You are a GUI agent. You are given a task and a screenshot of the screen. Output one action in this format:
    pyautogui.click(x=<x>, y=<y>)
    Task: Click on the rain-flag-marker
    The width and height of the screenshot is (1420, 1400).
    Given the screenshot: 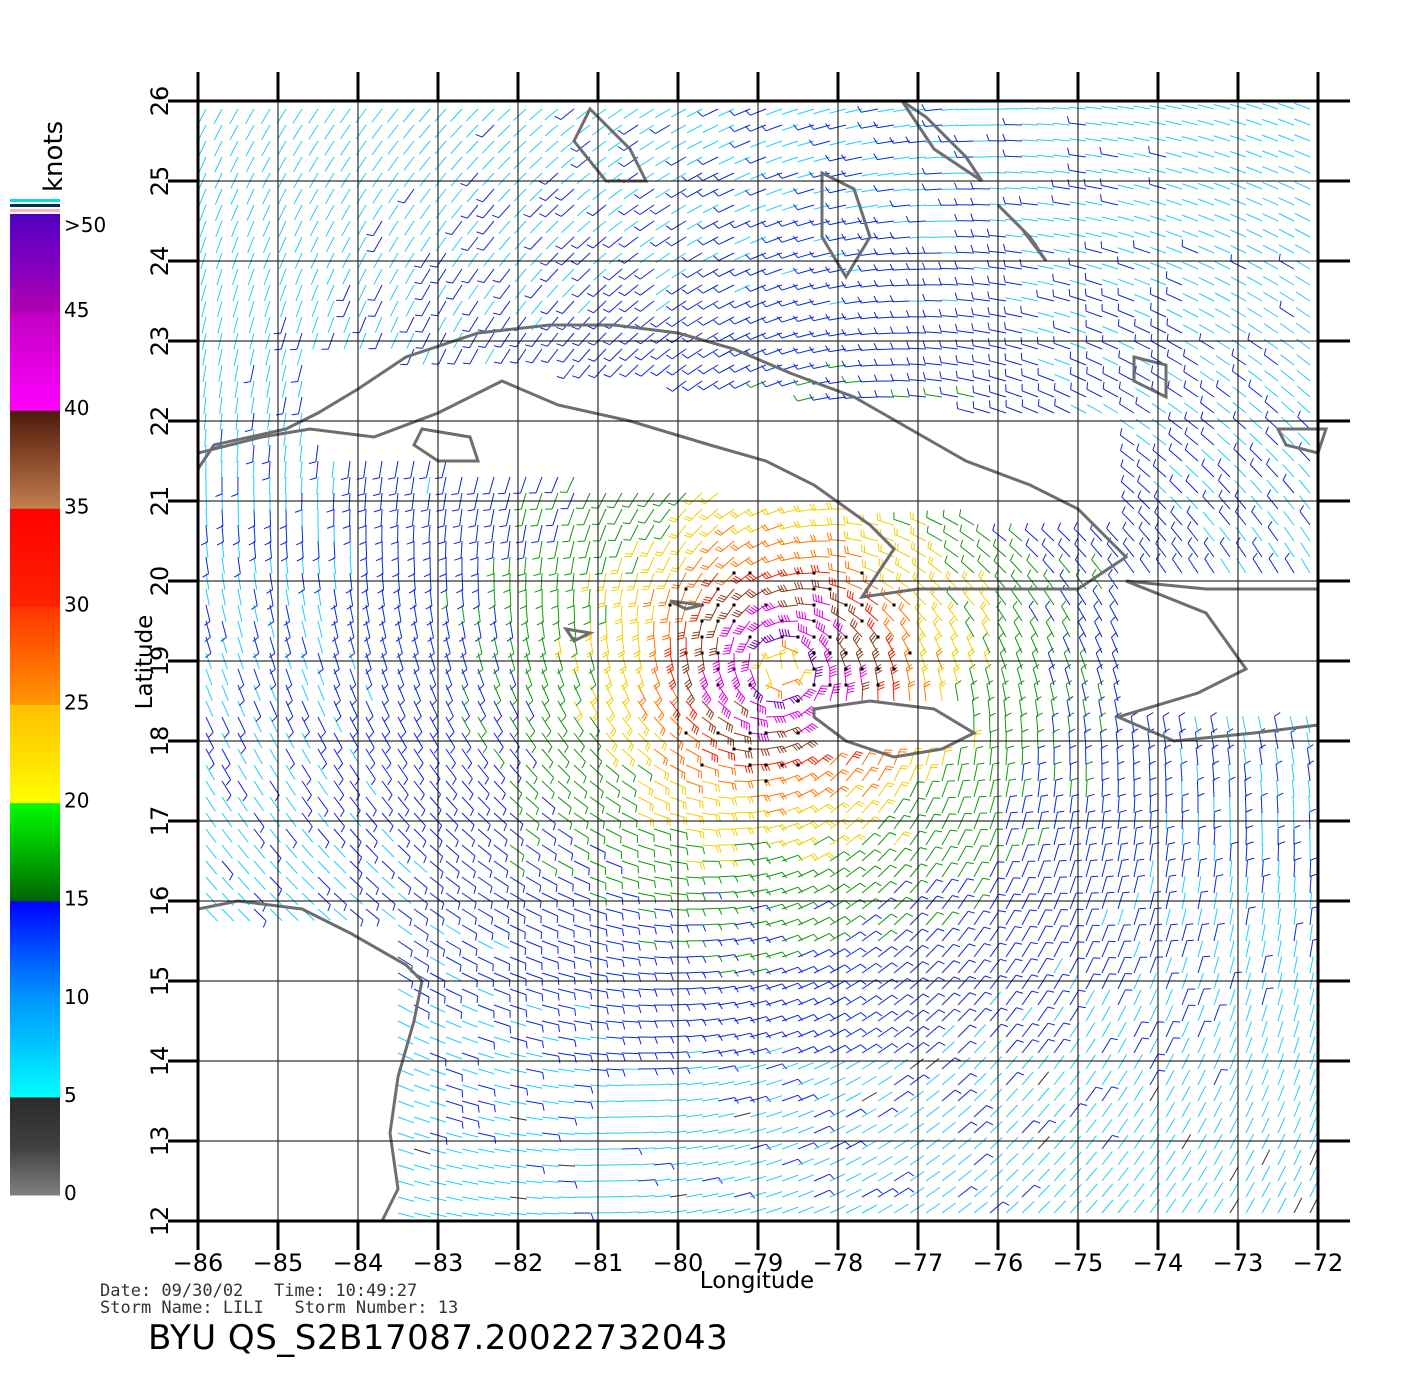 What is the action you would take?
    pyautogui.click(x=702, y=765)
    